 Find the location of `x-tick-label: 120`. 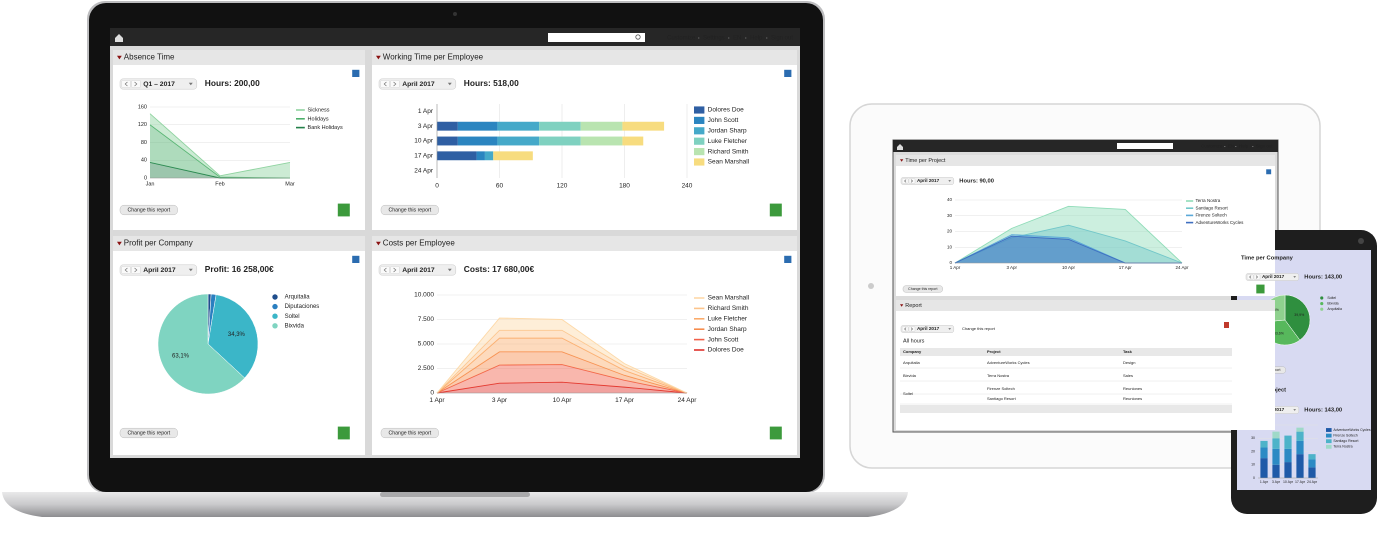

x-tick-label: 120 is located at coordinates (562, 186).